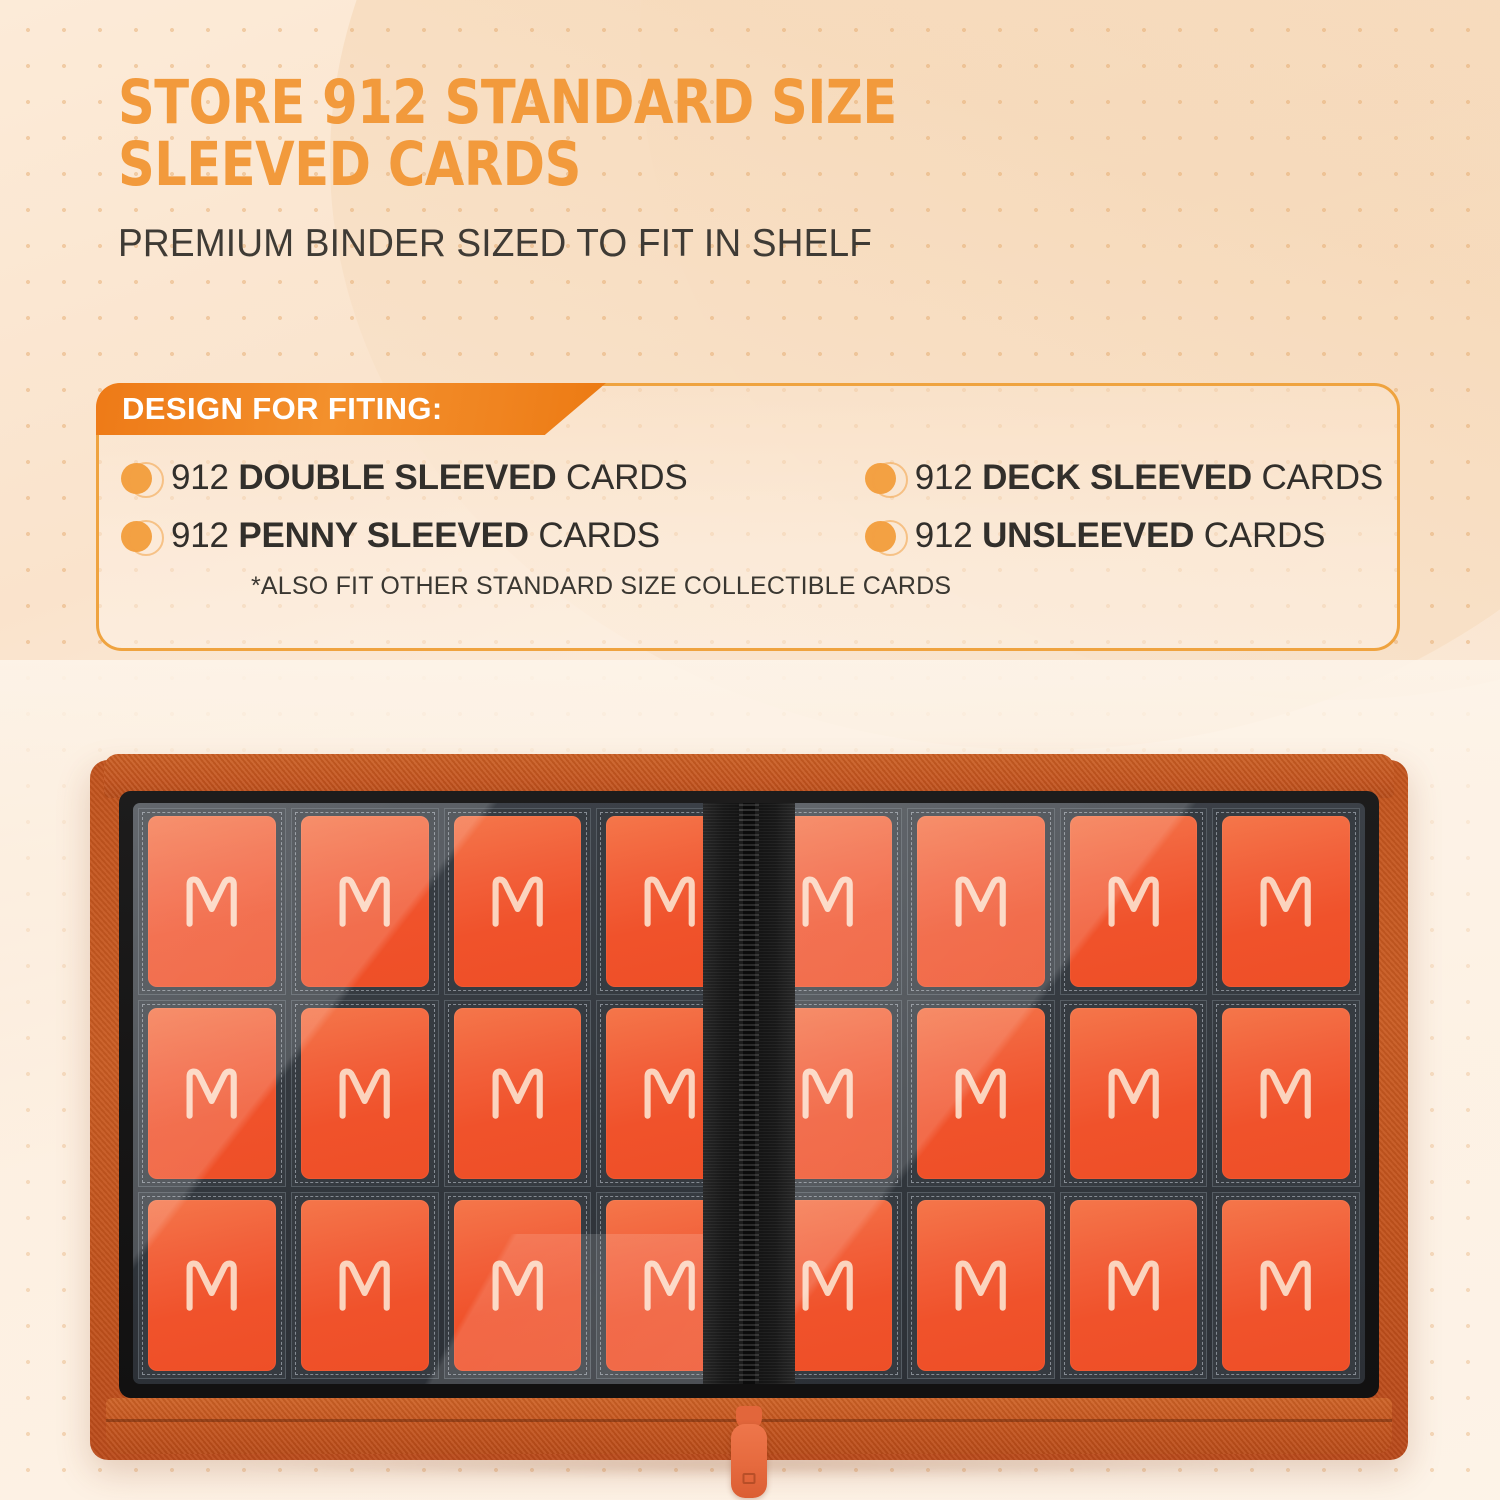  I want to click on panel-banner: DESIGN FOR FITING:, so click(351, 409).